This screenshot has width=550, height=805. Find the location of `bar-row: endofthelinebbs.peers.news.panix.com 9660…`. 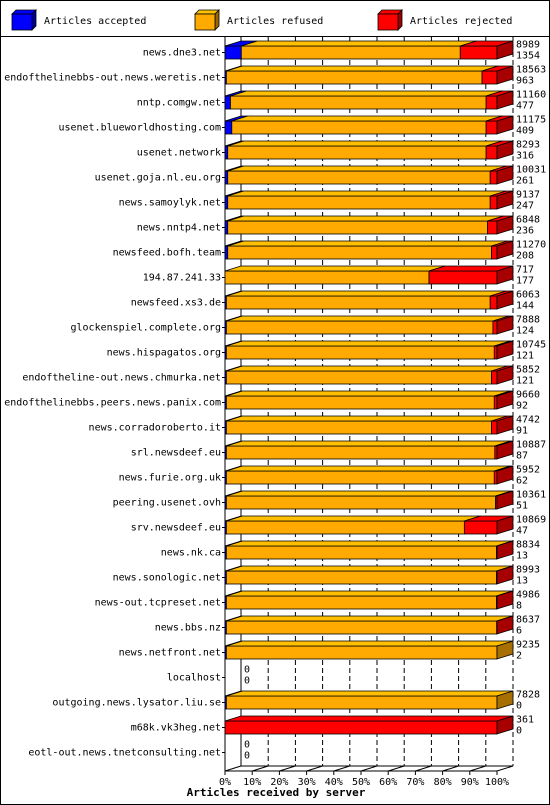

bar-row: endofthelinebbs.peers.news.panix.com 9660… is located at coordinates (272, 401).